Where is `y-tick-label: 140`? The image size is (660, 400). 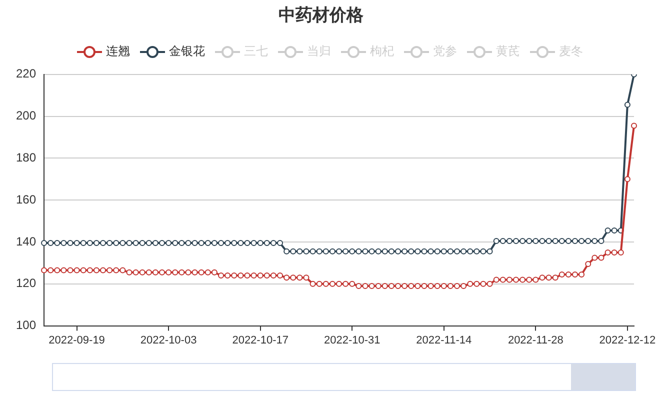 y-tick-label: 140 is located at coordinates (26, 241).